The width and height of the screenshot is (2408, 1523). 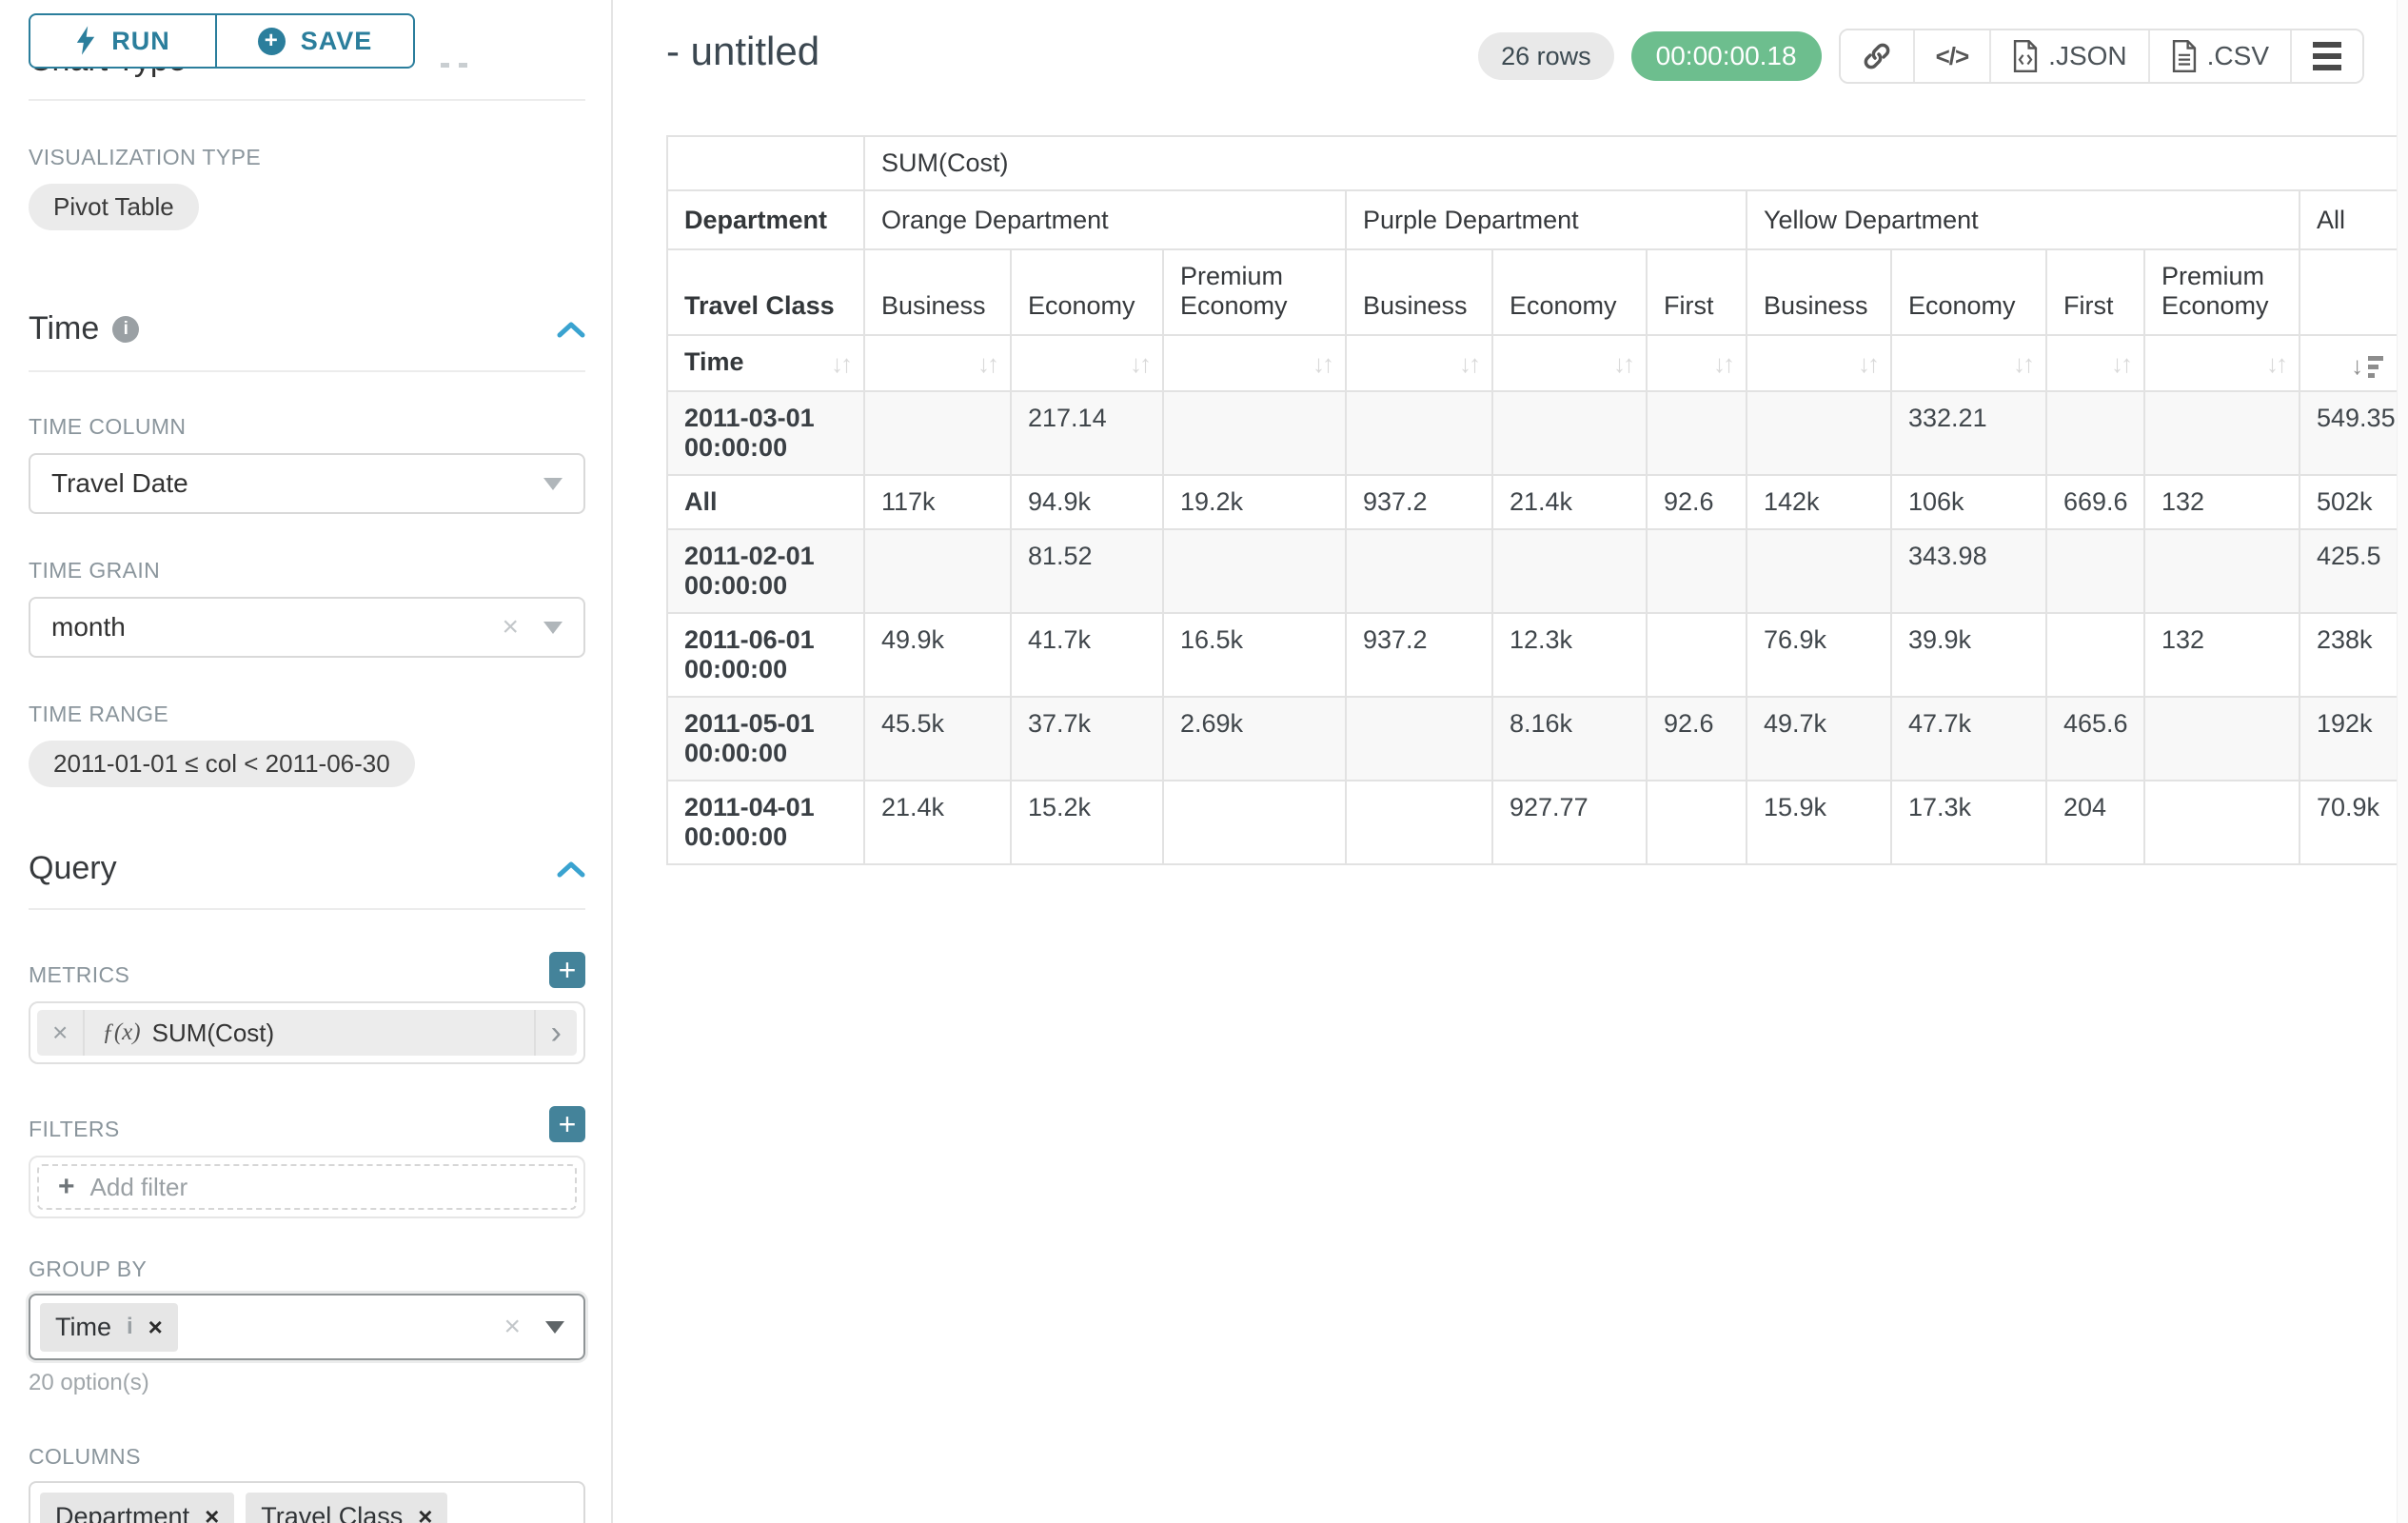 I want to click on chevron-right-icon: ›, so click(x=555, y=1033).